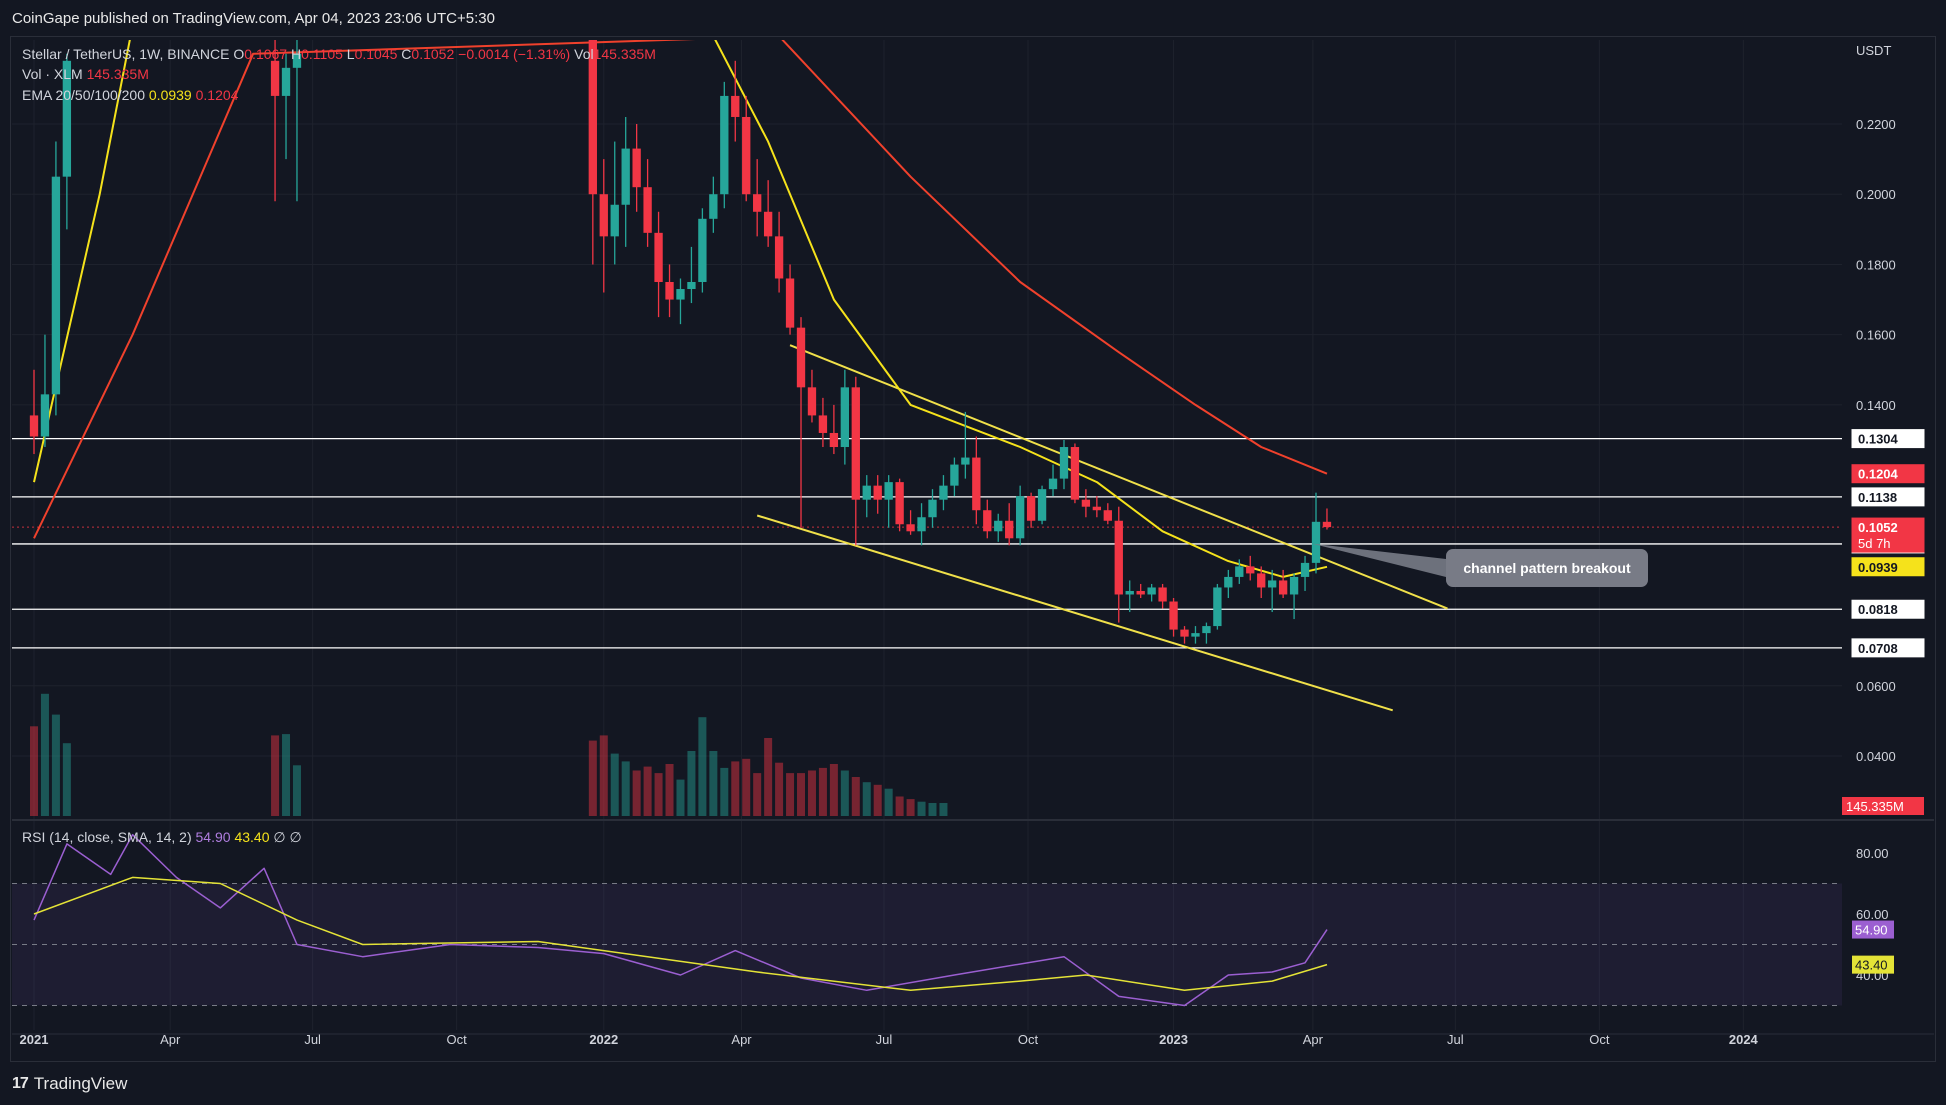  I want to click on level-badge: 0.1304, so click(1888, 439).